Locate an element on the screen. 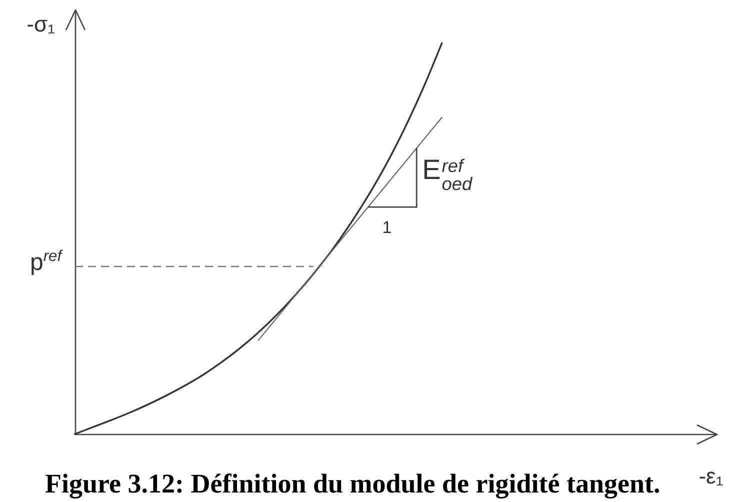  y-axis-title: -σ₁ is located at coordinates (40, 24).